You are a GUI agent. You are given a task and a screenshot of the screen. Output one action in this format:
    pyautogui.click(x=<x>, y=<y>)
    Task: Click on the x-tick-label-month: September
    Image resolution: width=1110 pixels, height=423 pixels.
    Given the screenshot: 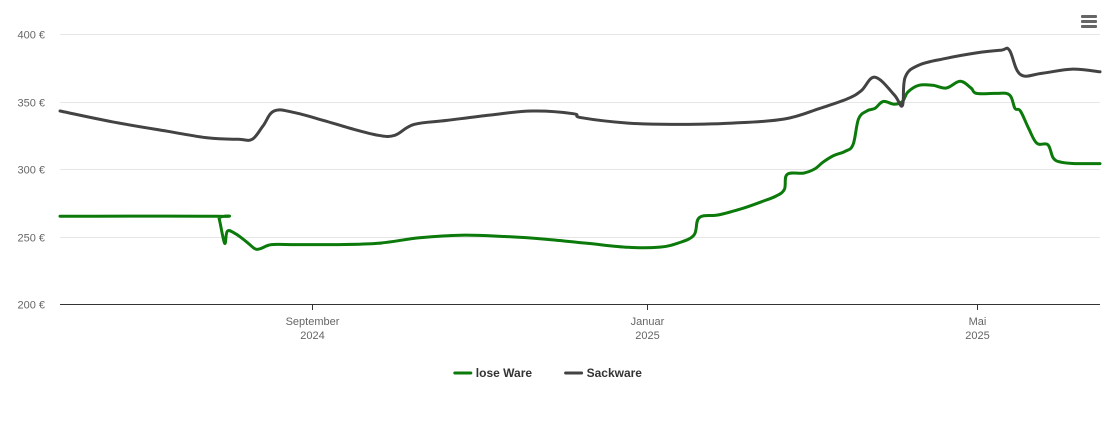 What is the action you would take?
    pyautogui.click(x=313, y=322)
    